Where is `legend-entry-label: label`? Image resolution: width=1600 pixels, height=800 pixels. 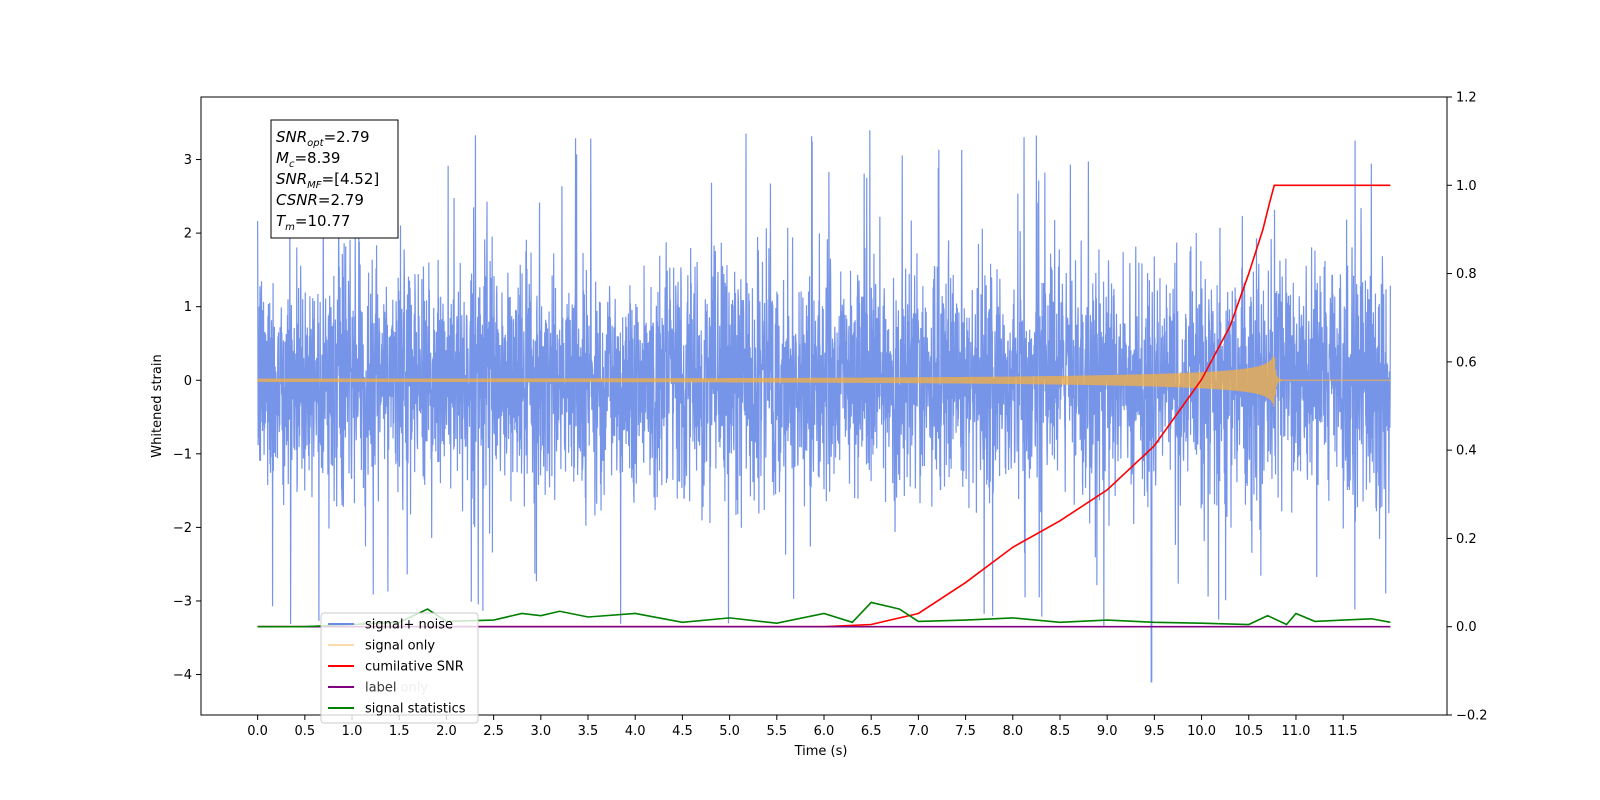 legend-entry-label: label is located at coordinates (380, 688).